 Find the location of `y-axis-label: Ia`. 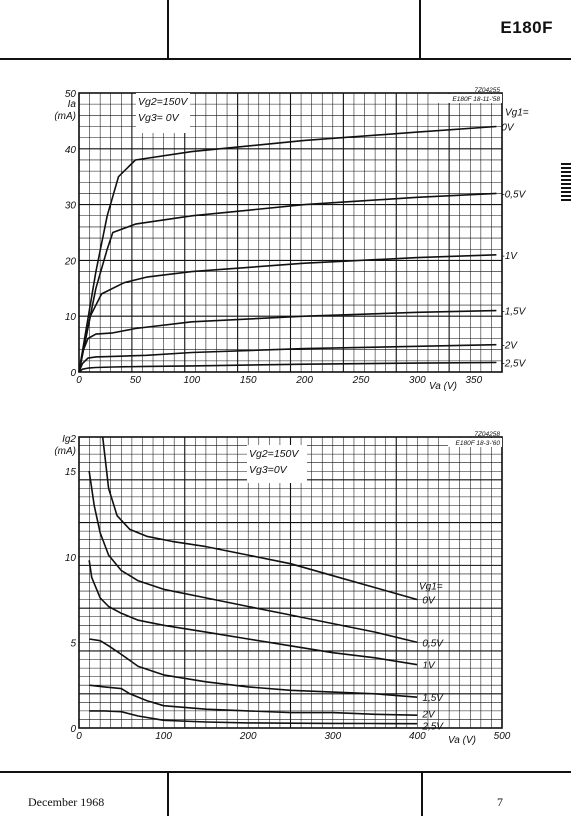

y-axis-label: Ia is located at coordinates (72, 104).